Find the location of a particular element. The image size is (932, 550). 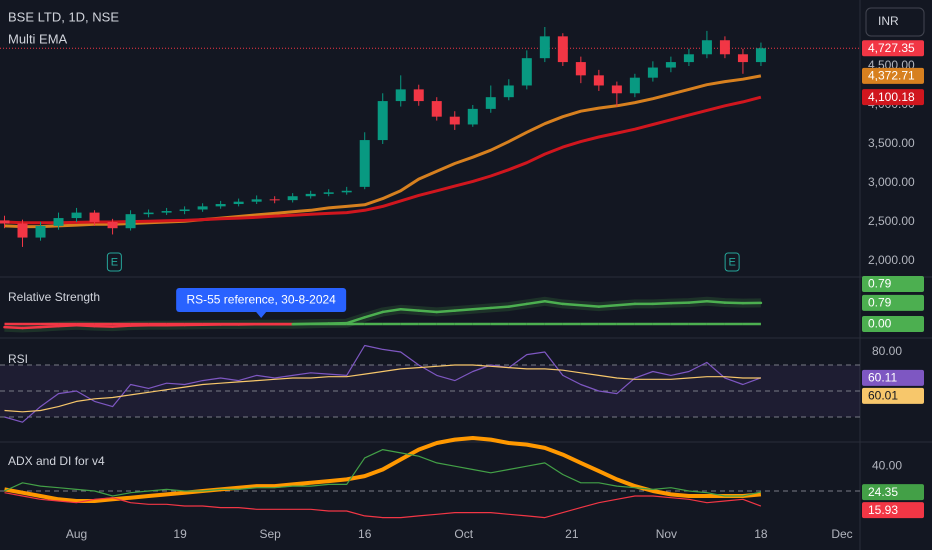

chart-title: BSE LTD, 1D, NSE is located at coordinates (63, 16).